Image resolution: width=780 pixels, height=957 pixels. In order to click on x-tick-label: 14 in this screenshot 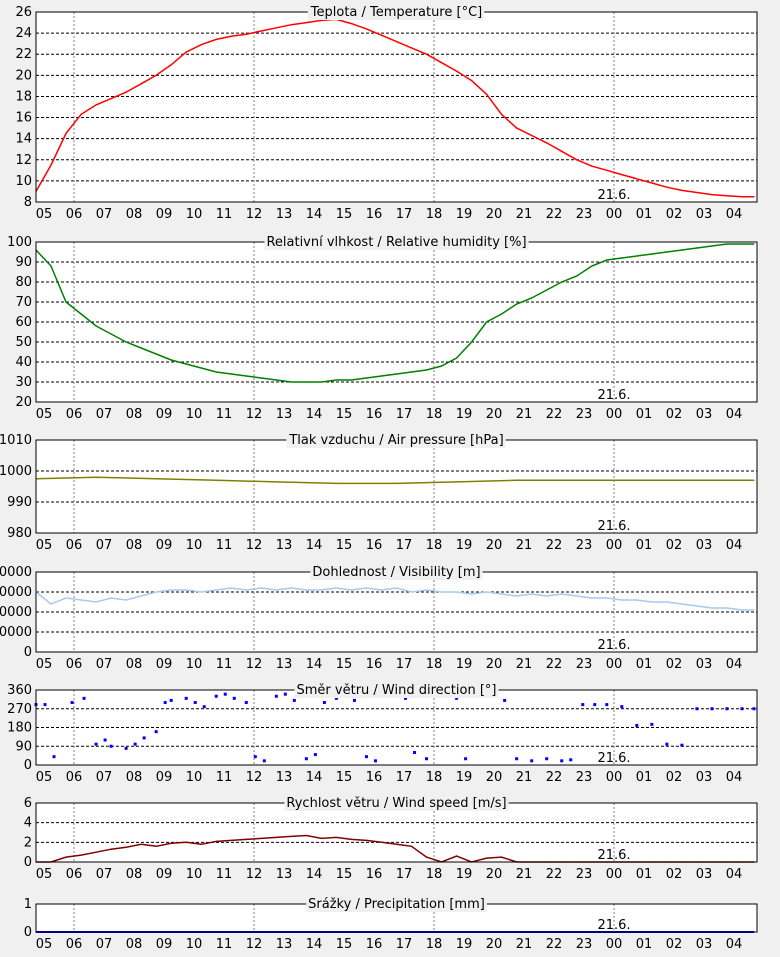, I will do `click(314, 664)`.